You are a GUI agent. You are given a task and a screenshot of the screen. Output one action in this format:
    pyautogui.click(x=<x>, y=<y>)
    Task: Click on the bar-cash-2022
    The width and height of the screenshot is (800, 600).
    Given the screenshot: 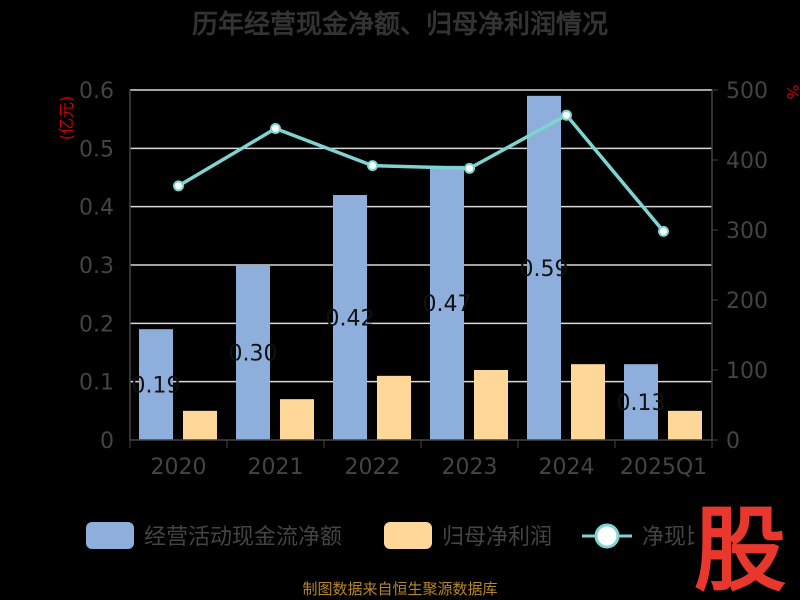 What is the action you would take?
    pyautogui.click(x=350, y=317)
    